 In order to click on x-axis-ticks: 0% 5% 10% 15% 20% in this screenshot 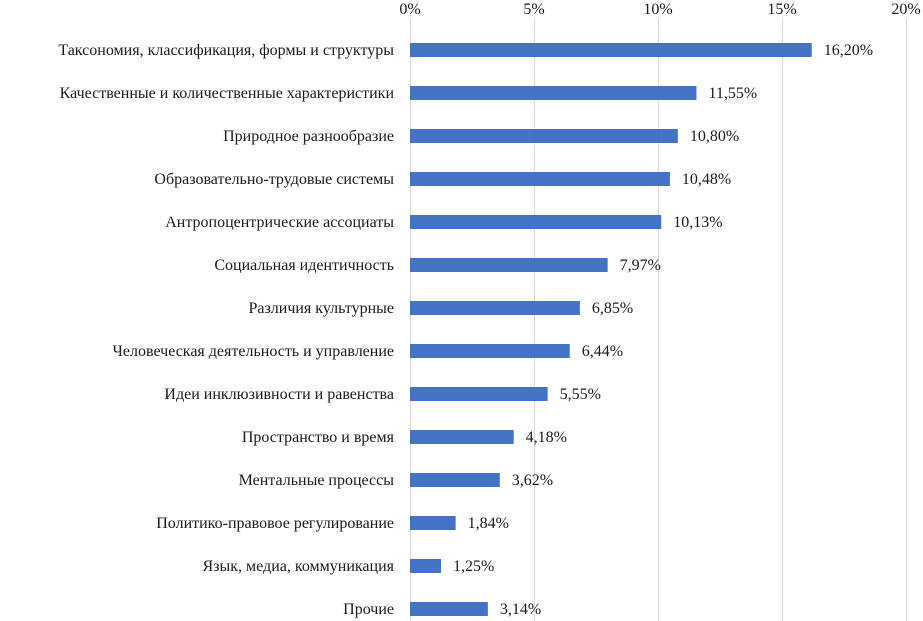, I will do `click(659, 9)`.